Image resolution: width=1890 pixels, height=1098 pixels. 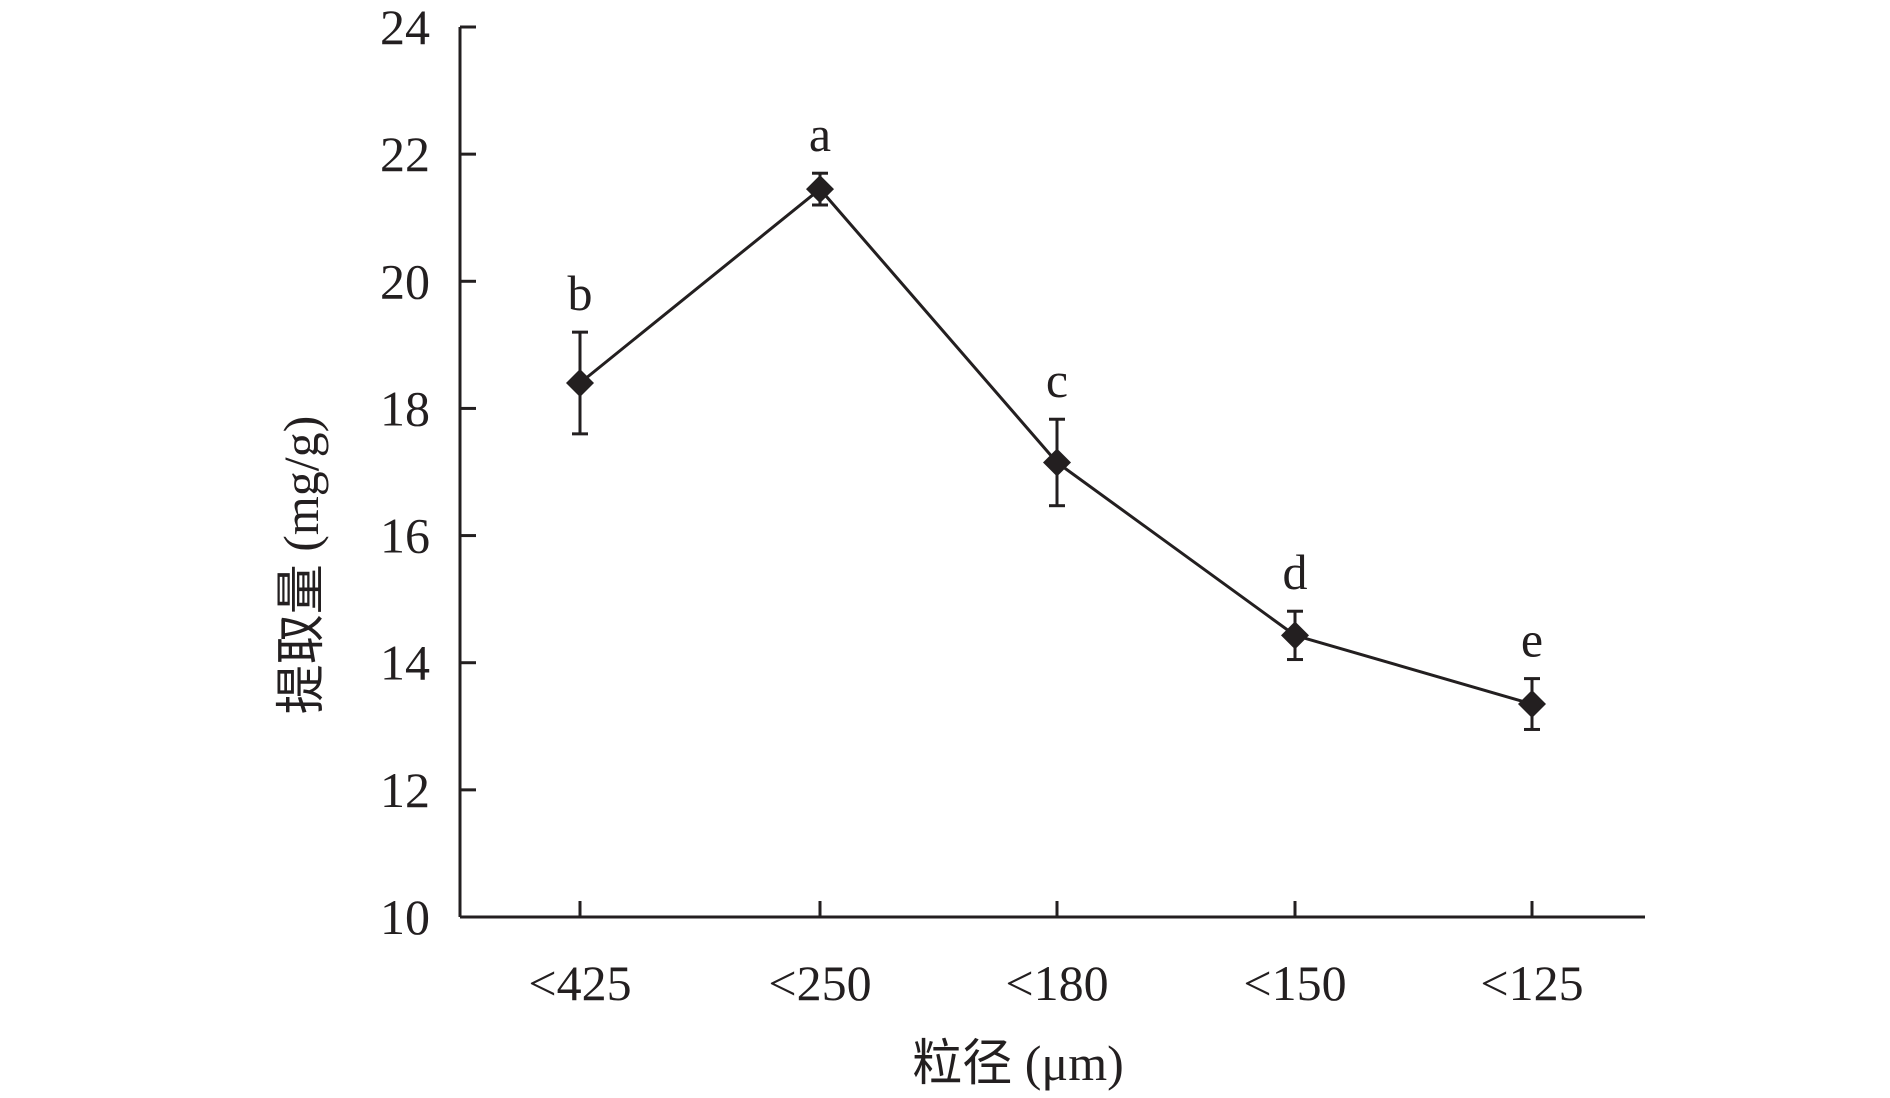 What do you see at coordinates (1056, 983) in the screenshot?
I see `x-tick-label: <180` at bounding box center [1056, 983].